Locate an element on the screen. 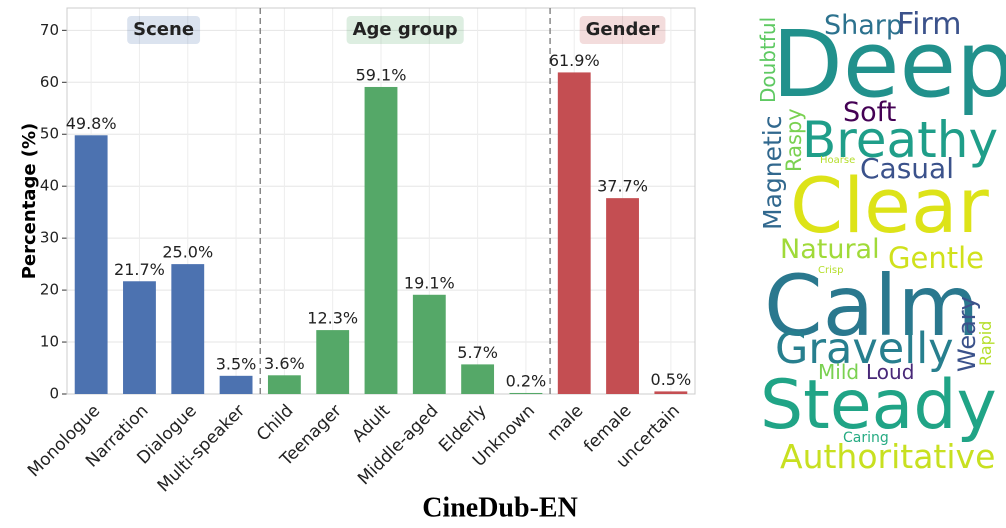 Image resolution: width=1006 pixels, height=528 pixels. group-label: Gender is located at coordinates (623, 29).